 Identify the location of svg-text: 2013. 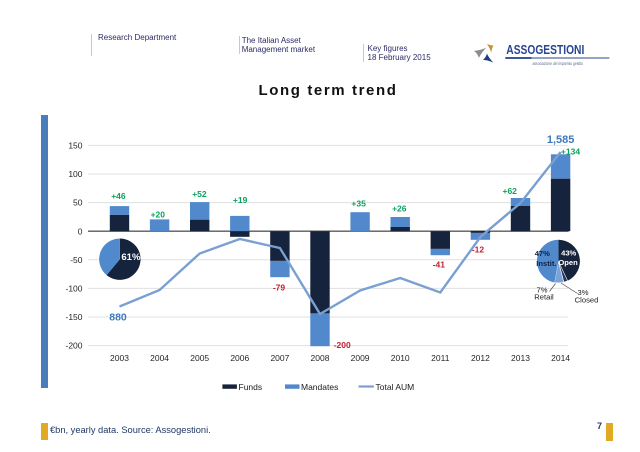
(520, 358).